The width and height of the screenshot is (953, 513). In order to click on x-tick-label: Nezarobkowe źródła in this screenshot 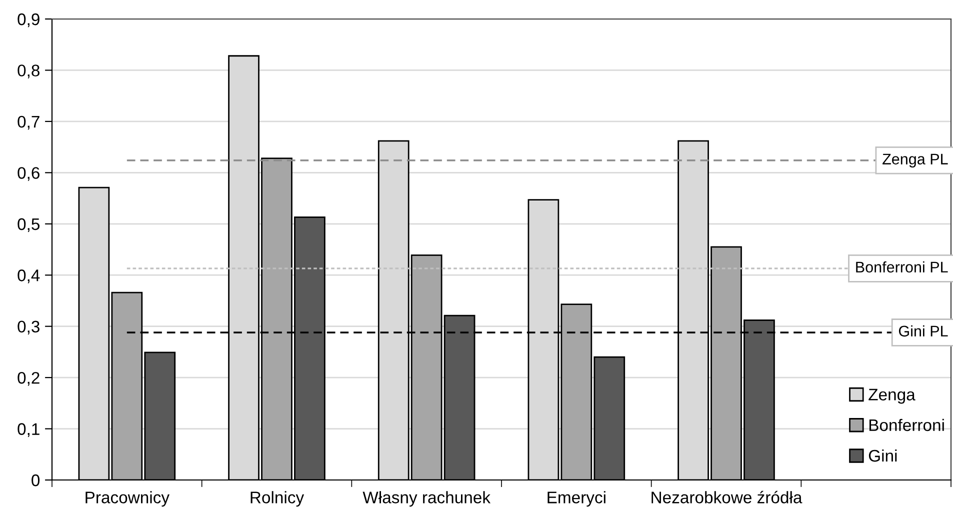, I will do `click(727, 497)`.